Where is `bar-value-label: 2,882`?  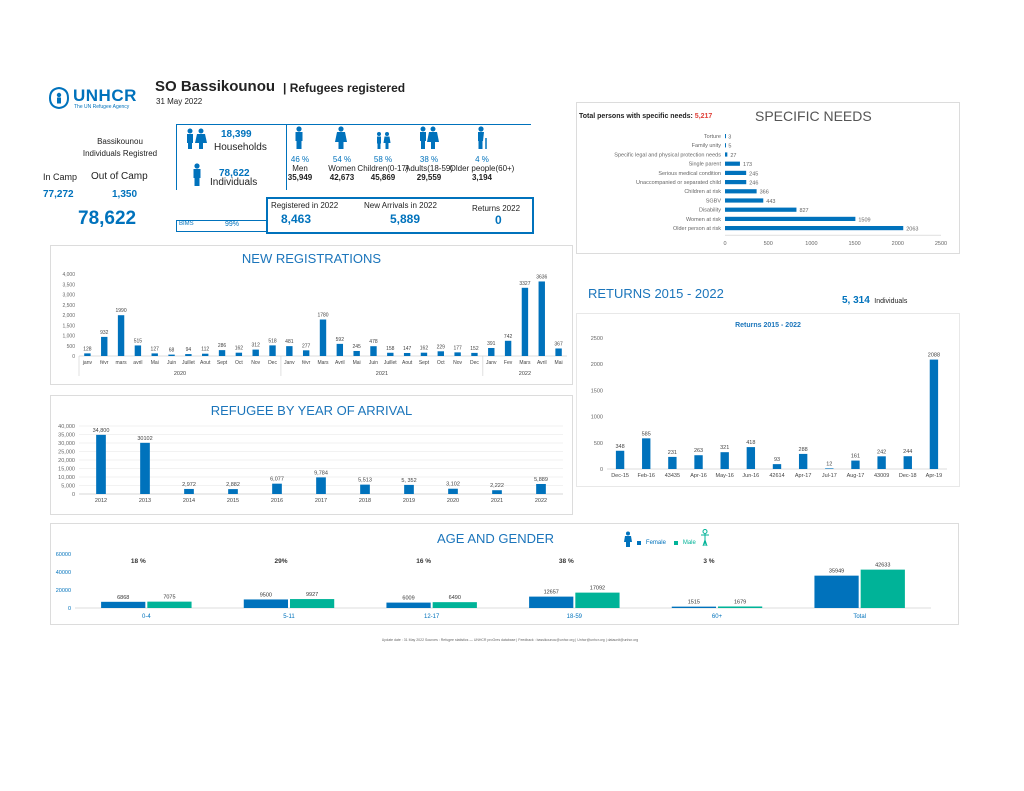
bar-value-label: 2,882 is located at coordinates (233, 485).